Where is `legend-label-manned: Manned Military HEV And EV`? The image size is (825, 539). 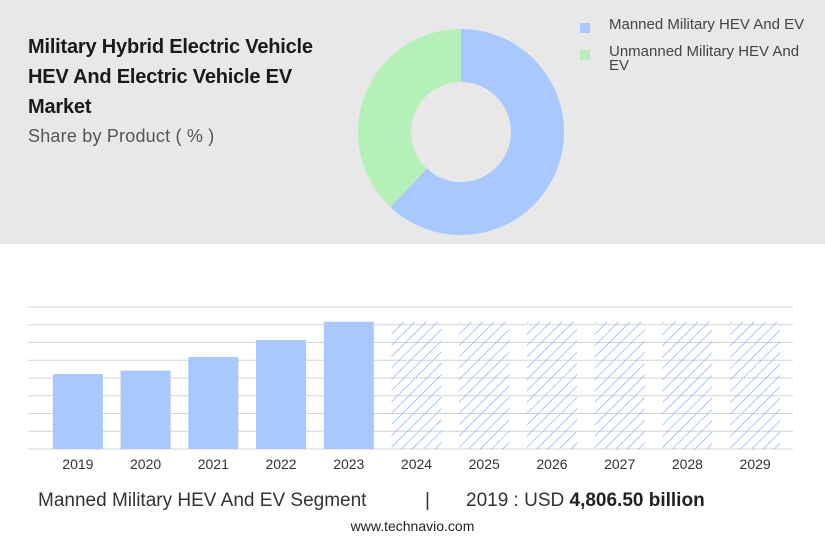
legend-label-manned: Manned Military HEV And EV is located at coordinates (707, 24).